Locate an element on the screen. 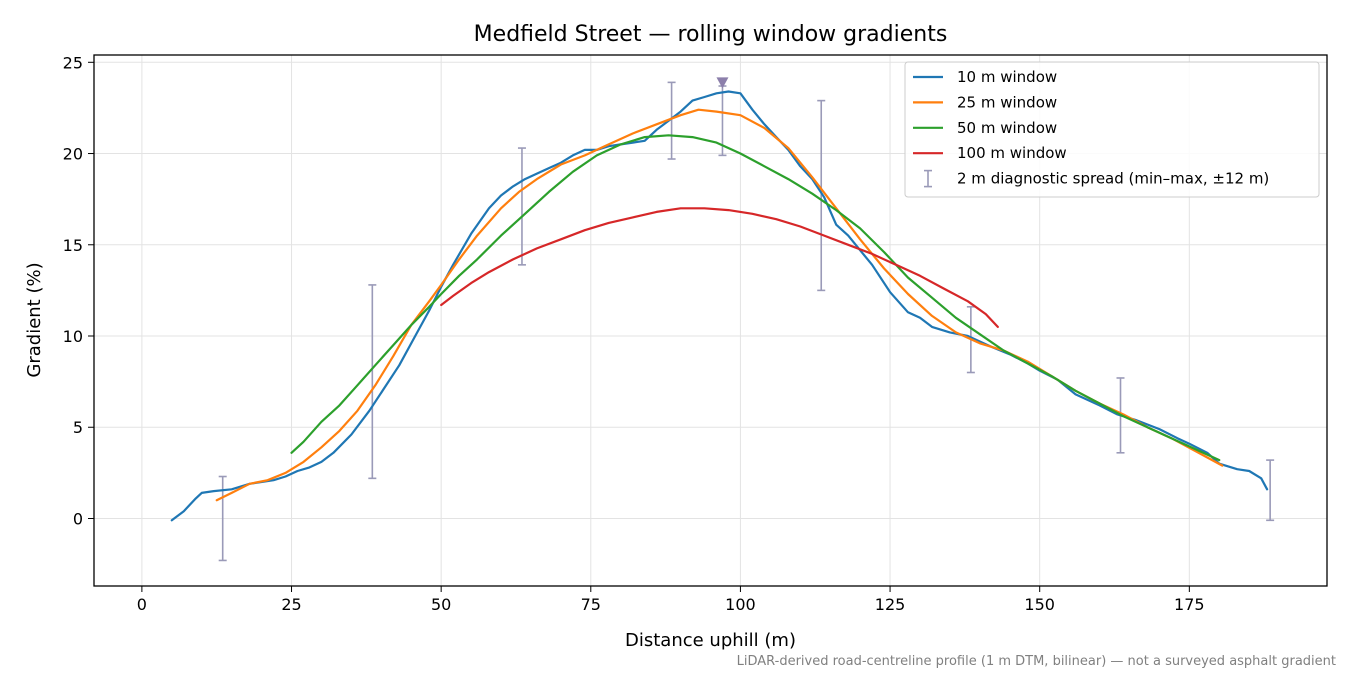  legend-box is located at coordinates (1112, 129).